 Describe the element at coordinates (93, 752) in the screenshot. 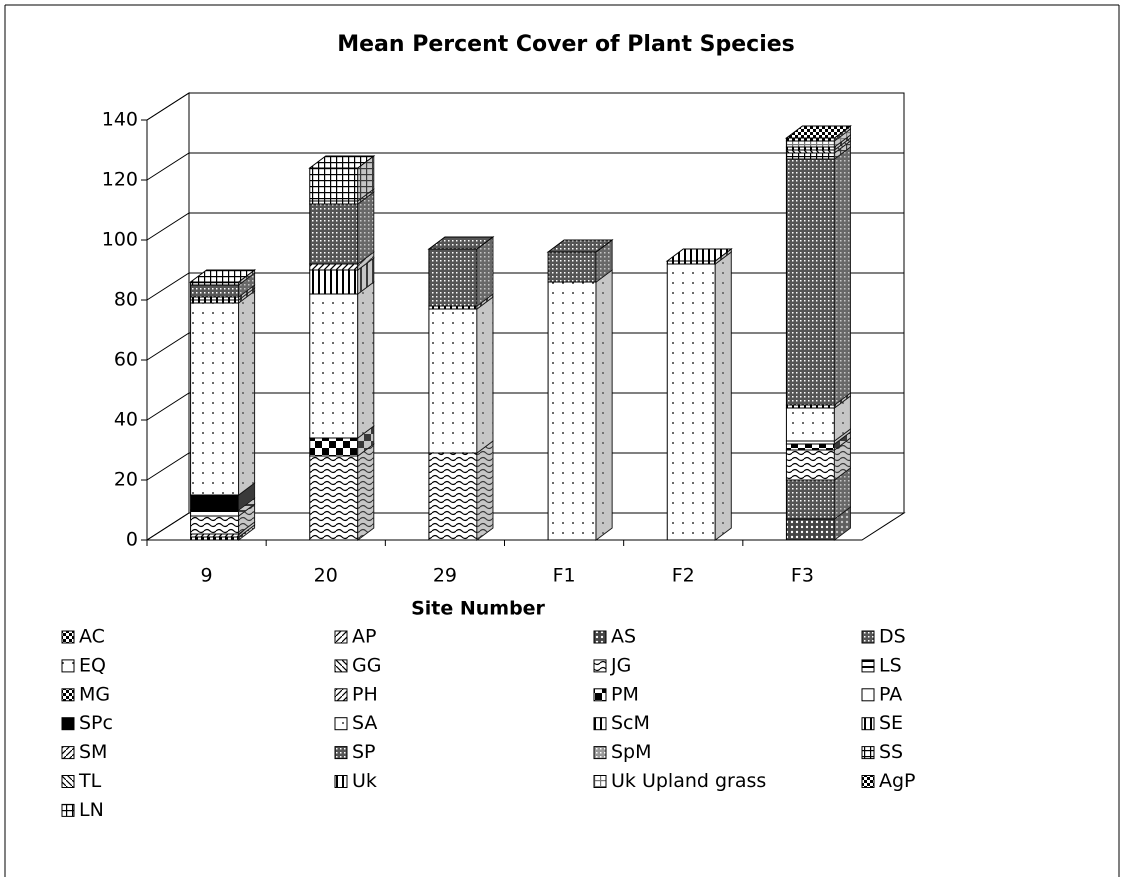

I see `legend-label: SM` at that location.